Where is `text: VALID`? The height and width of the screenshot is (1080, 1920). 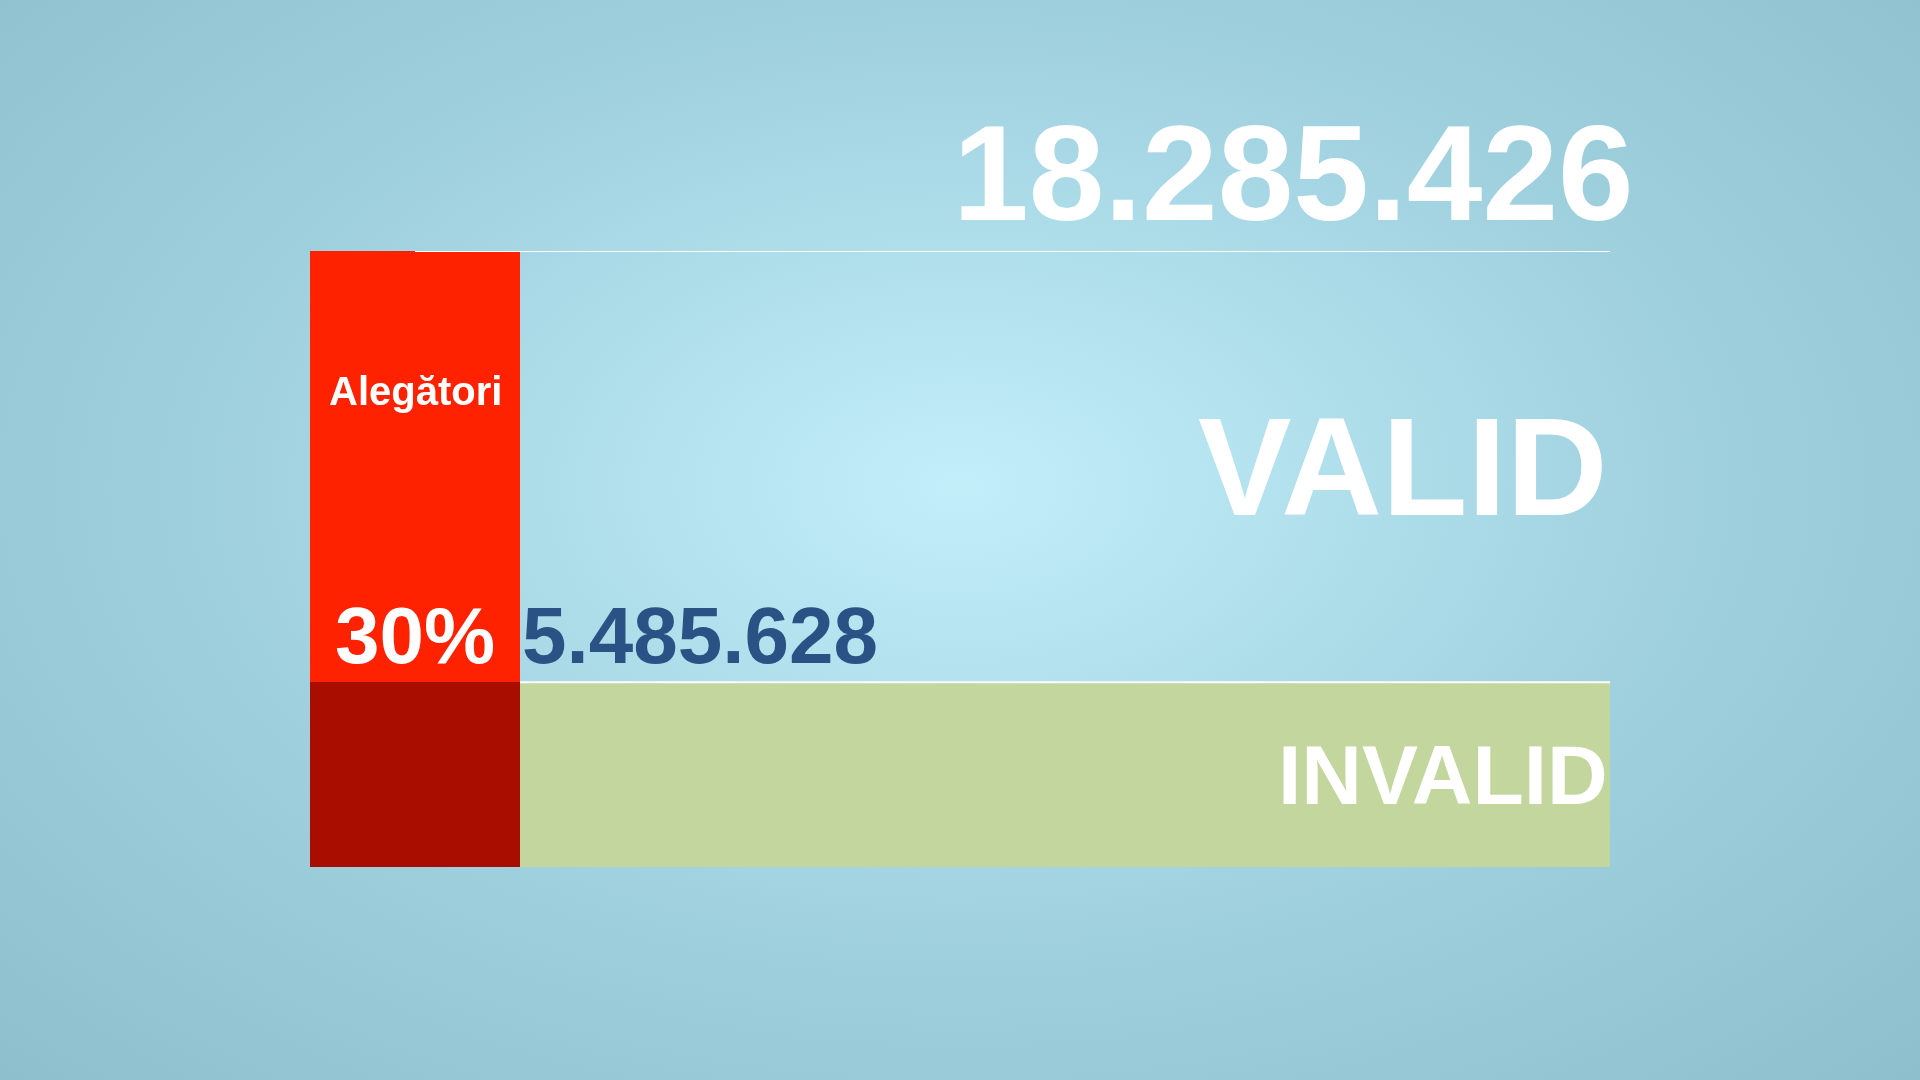
text: VALID is located at coordinates (1403, 466).